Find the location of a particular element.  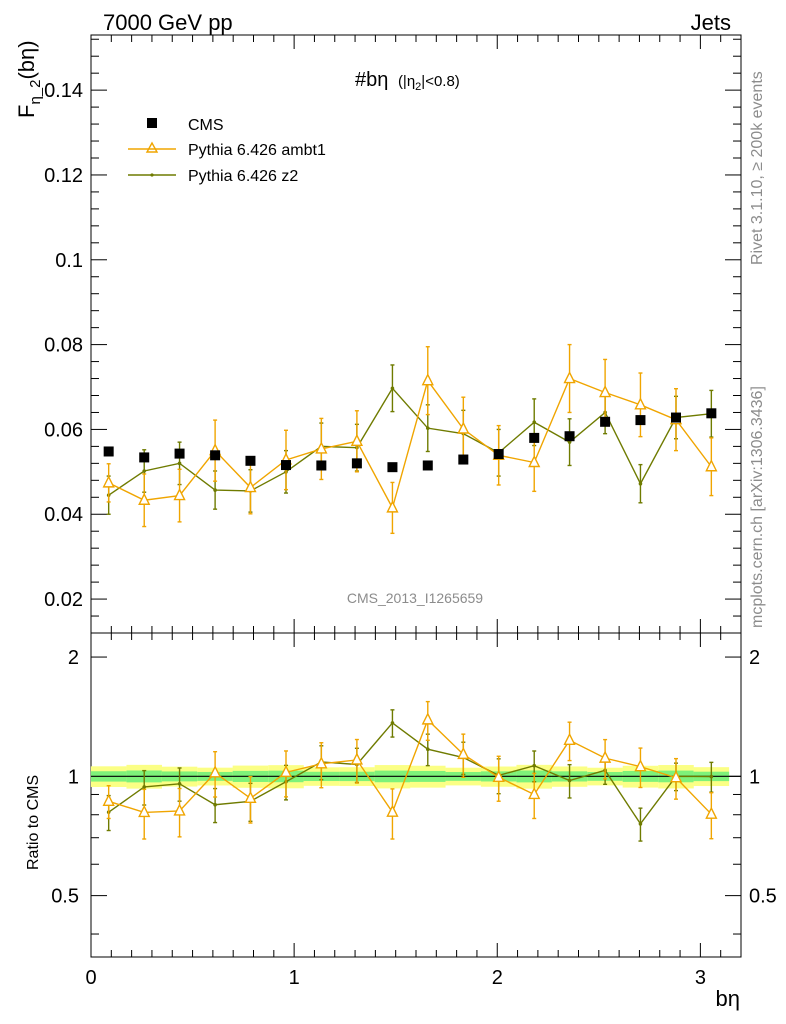

legend: CMS Pythia 6.426 ambt1 Pythia 6.426 z2 is located at coordinates (227, 151).